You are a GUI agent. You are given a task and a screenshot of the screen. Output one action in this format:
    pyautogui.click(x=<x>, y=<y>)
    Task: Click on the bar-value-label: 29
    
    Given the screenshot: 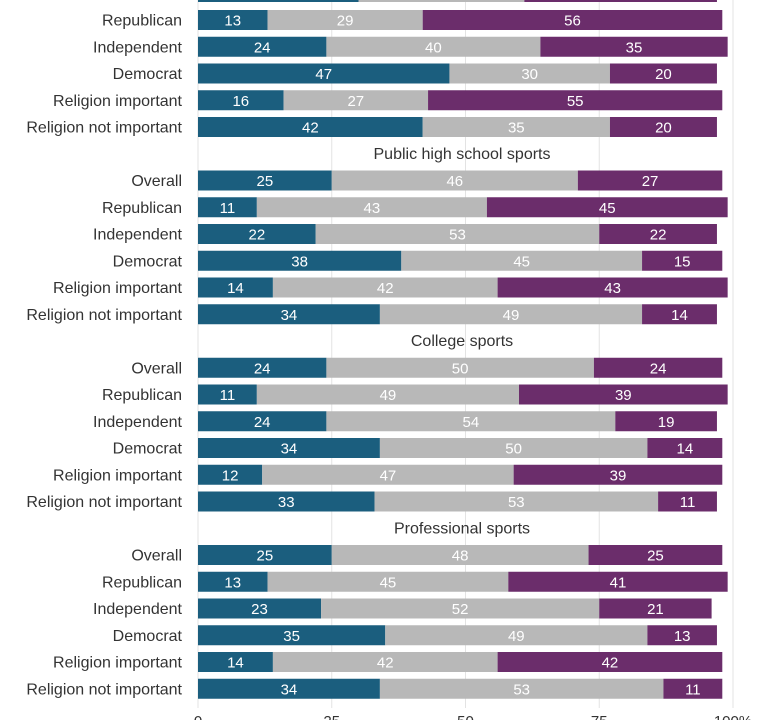 What is the action you would take?
    pyautogui.click(x=345, y=21)
    